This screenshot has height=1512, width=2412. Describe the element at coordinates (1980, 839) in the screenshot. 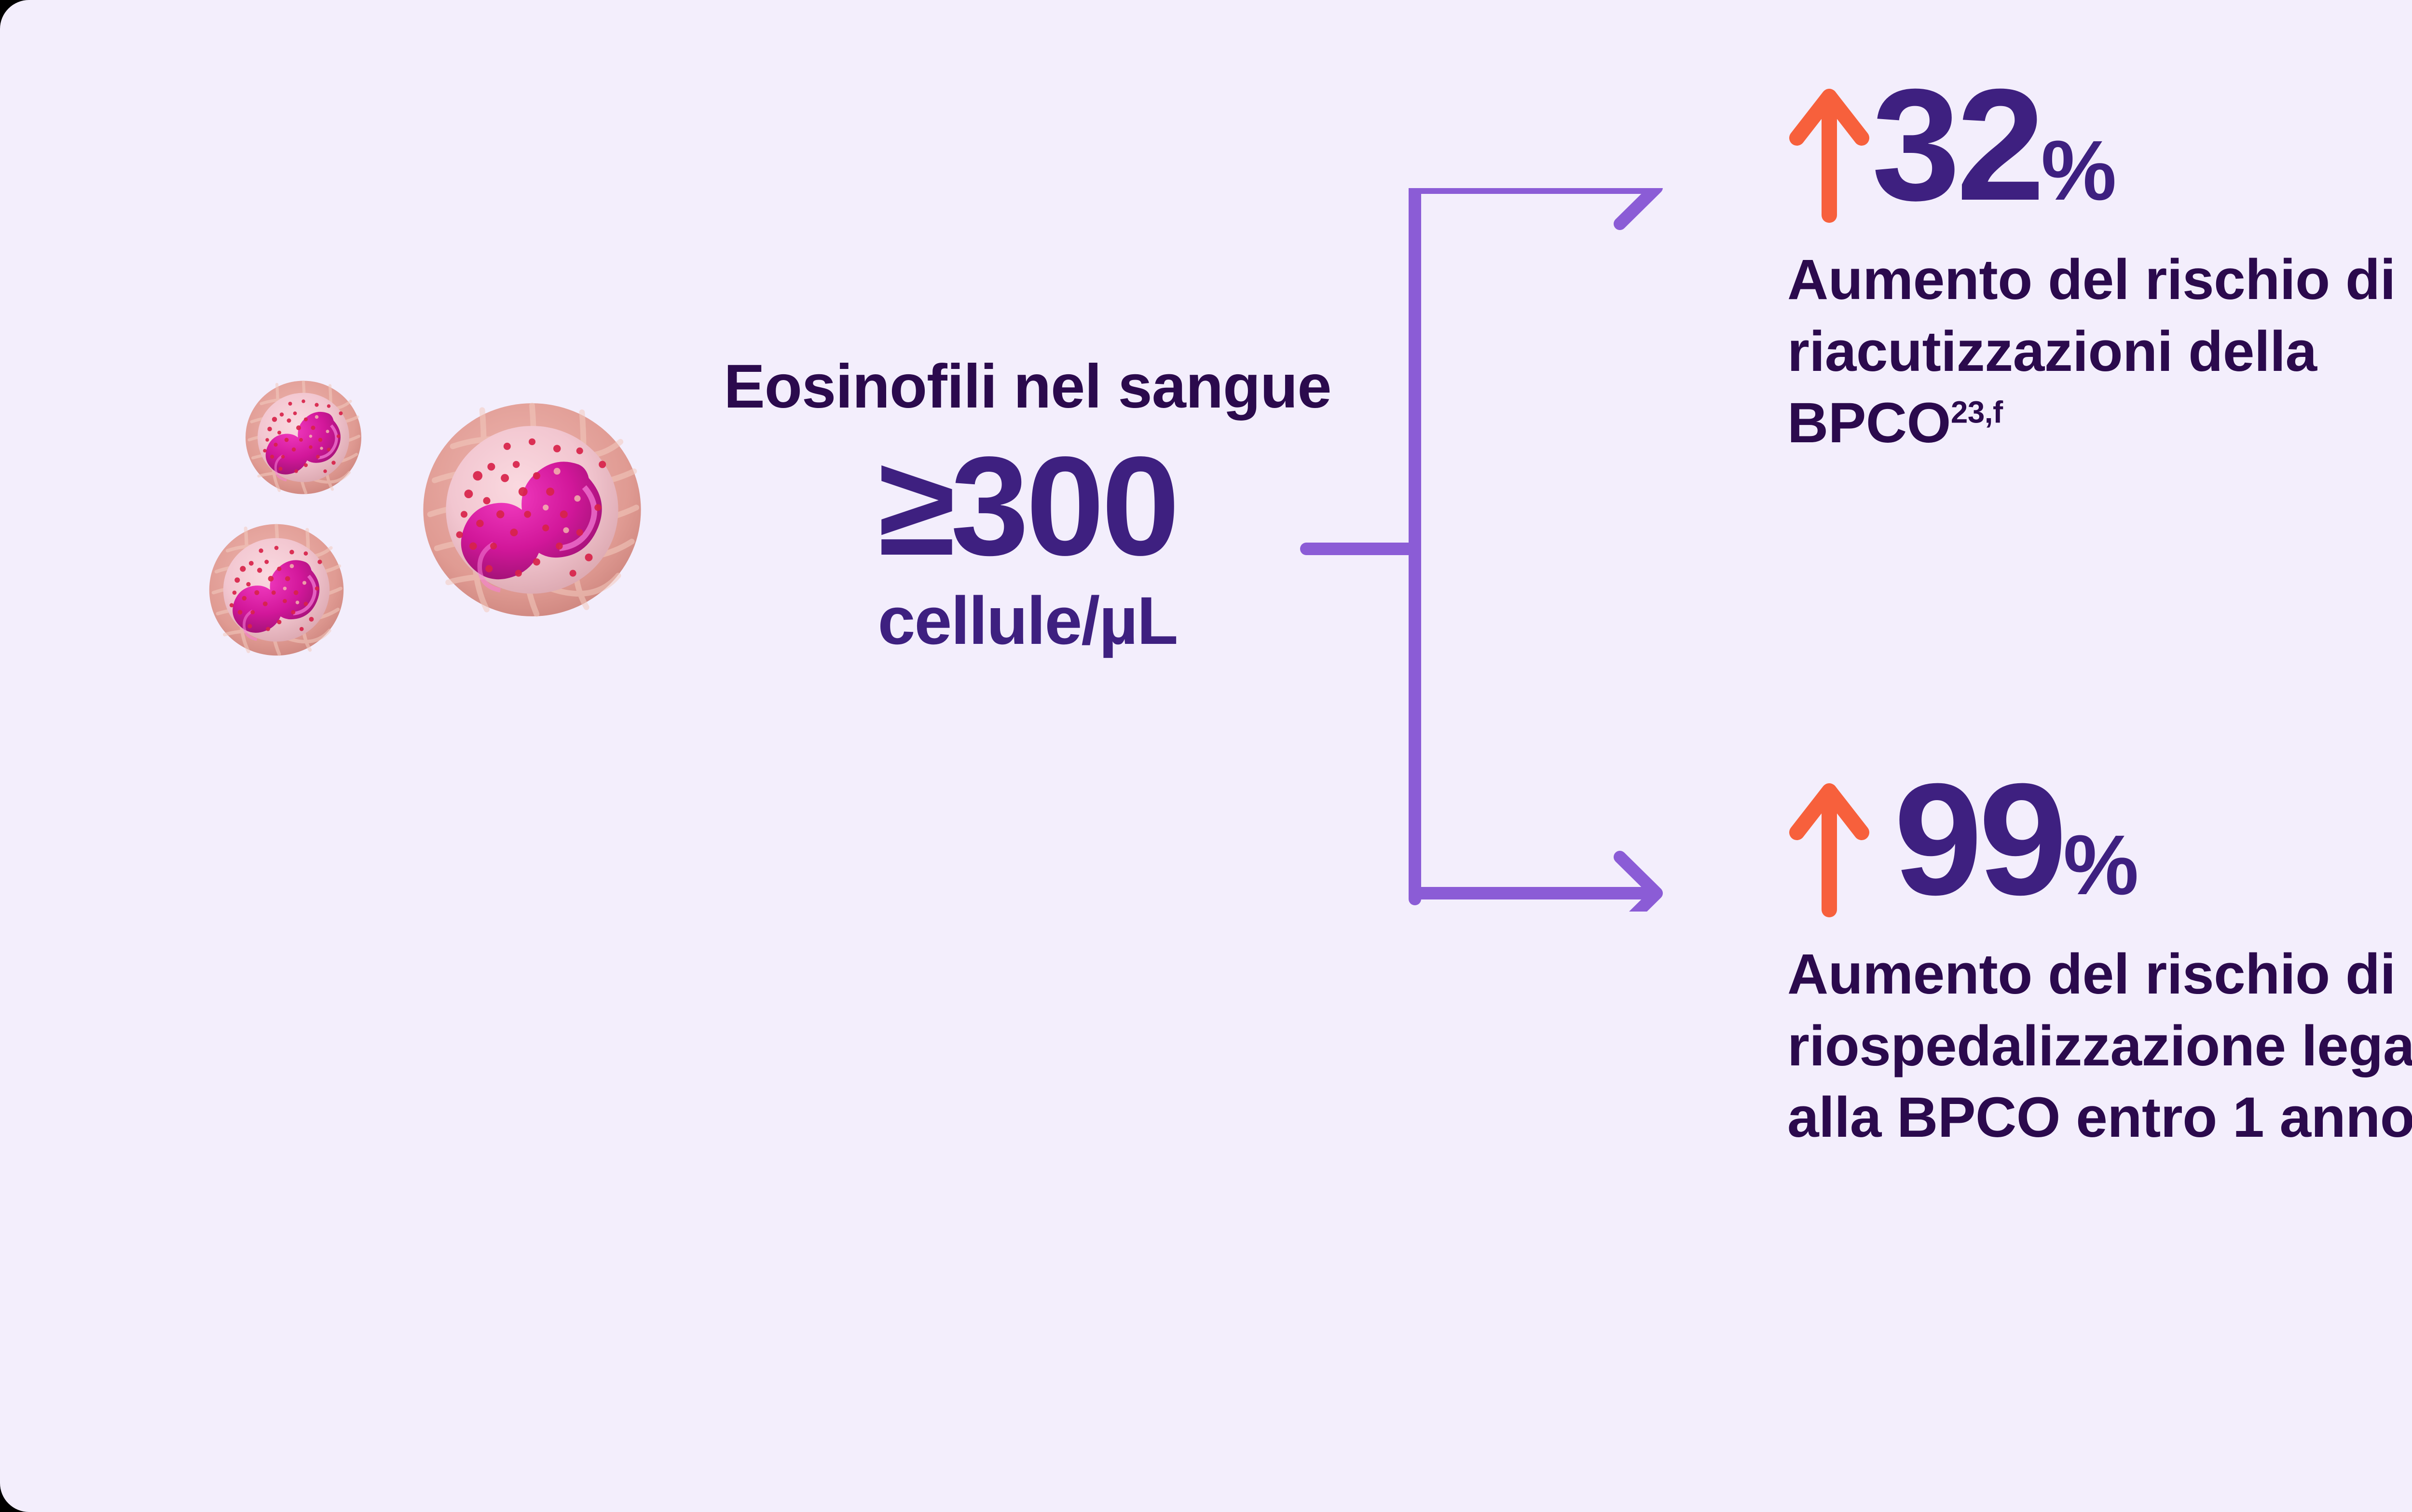

I see `stat-number: 99` at that location.